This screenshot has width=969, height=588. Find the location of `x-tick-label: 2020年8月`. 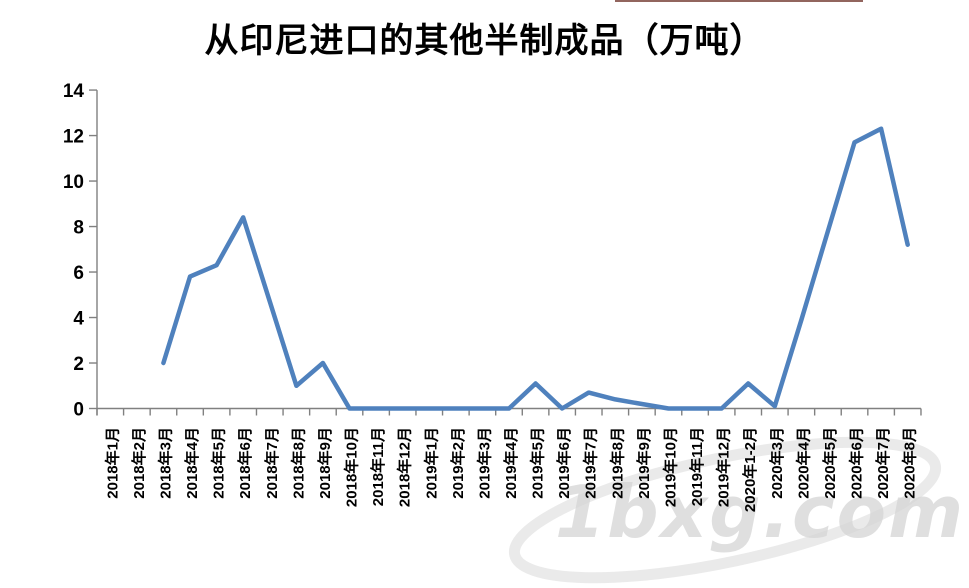

x-tick-label: 2020年8月 is located at coordinates (910, 463).